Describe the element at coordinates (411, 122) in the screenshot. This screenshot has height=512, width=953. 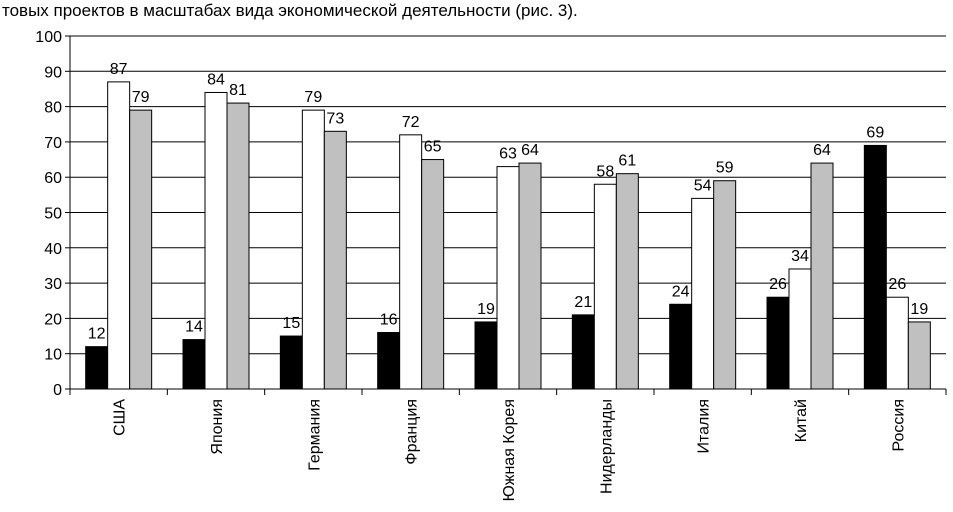
I see `data-label: 72` at that location.